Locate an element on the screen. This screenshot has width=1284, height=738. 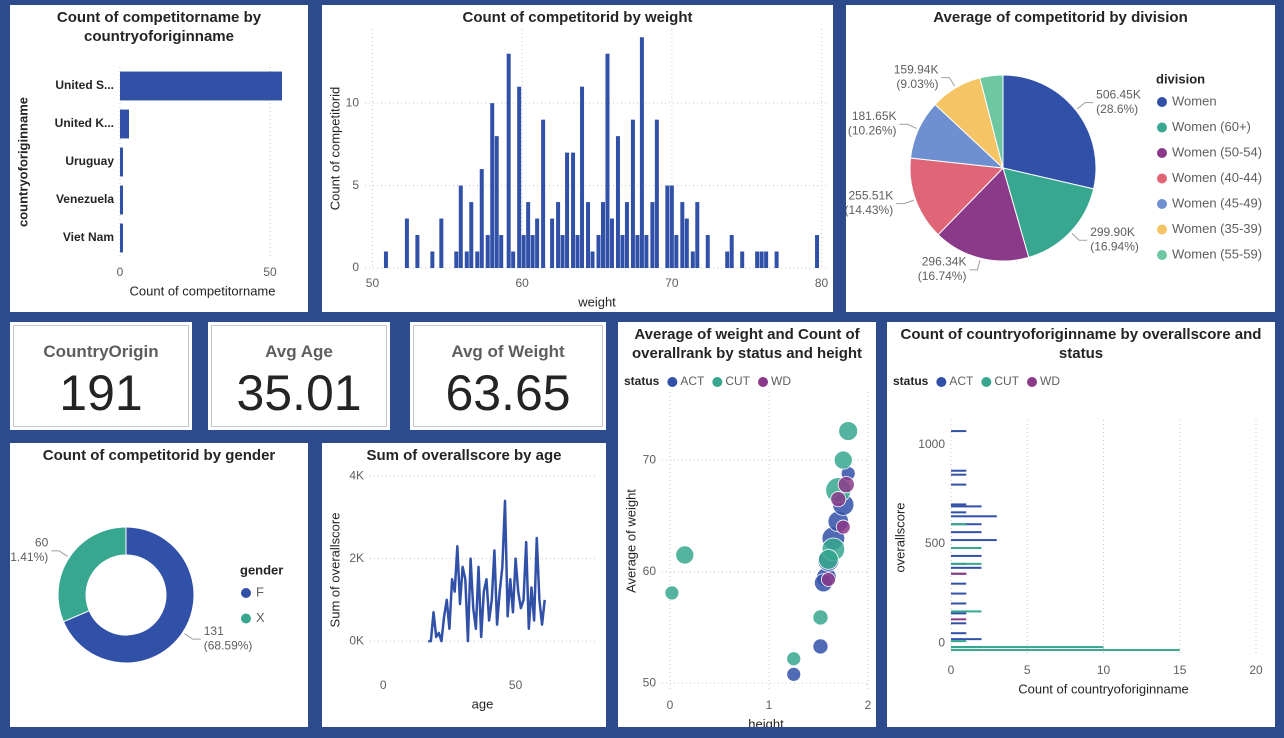
data-label: 299.90K (16.94%) is located at coordinates (1114, 239).